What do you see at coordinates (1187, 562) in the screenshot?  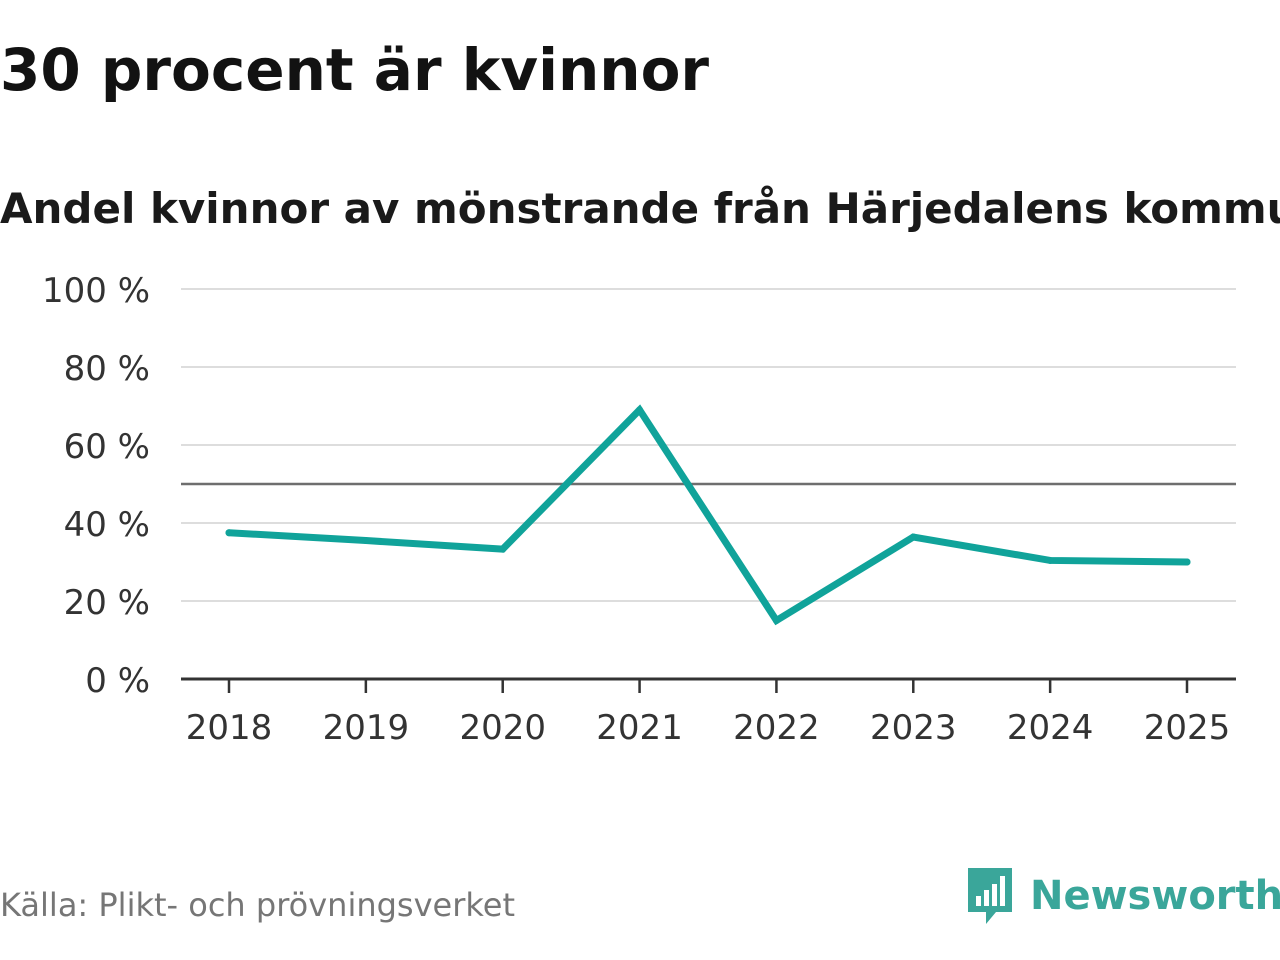 I see `data-point-2025` at bounding box center [1187, 562].